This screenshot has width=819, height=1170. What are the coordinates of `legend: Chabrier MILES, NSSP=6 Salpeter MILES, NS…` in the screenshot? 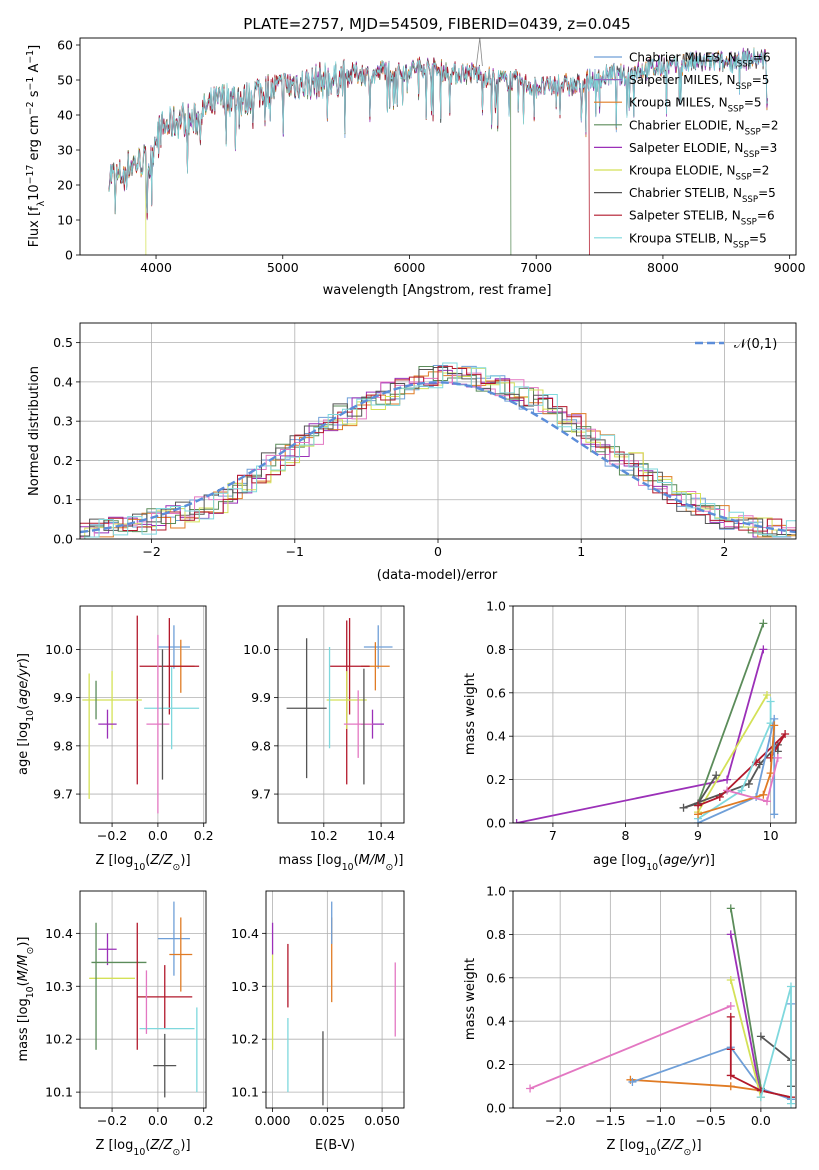 It's located at (686, 150).